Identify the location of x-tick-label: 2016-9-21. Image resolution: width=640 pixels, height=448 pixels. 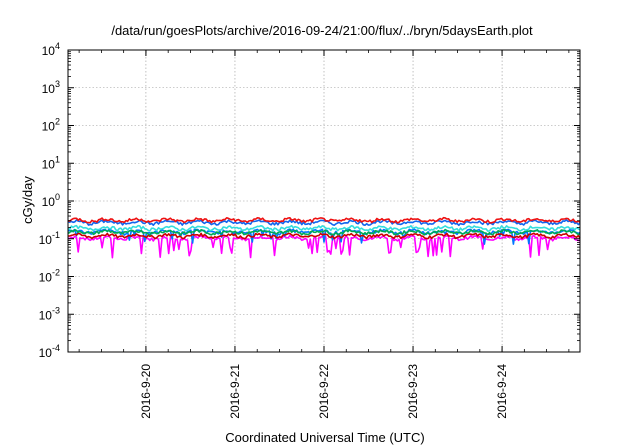
(235, 391).